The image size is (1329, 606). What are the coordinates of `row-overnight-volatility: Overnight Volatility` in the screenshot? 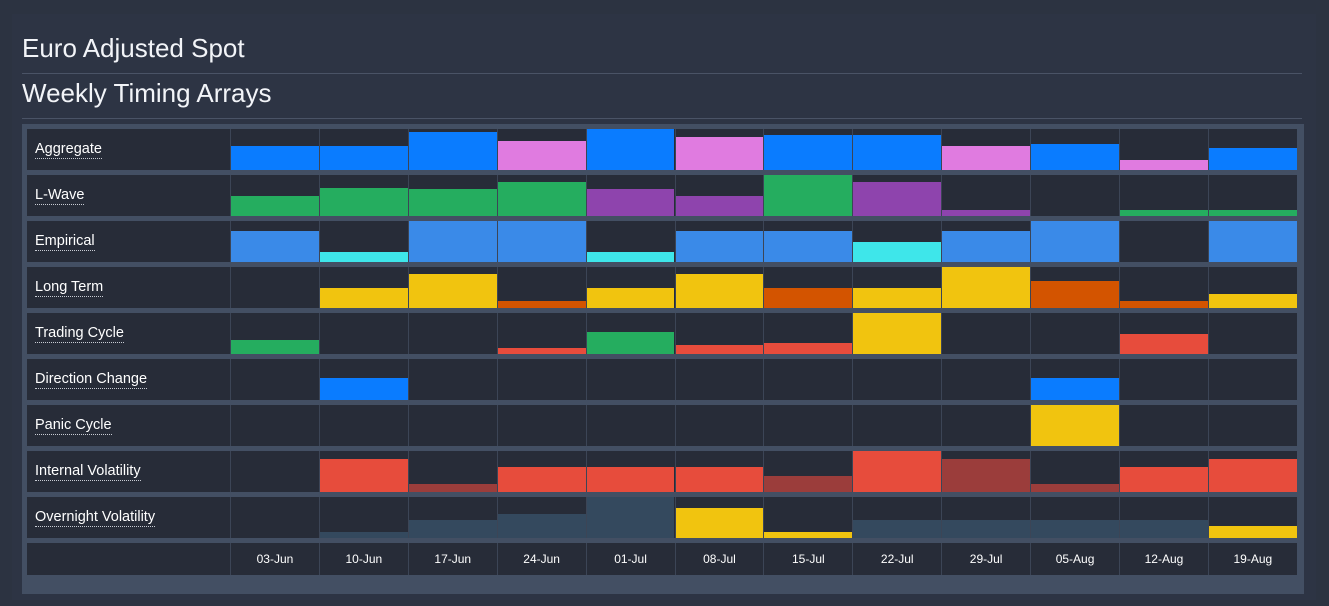 It's located at (662, 517).